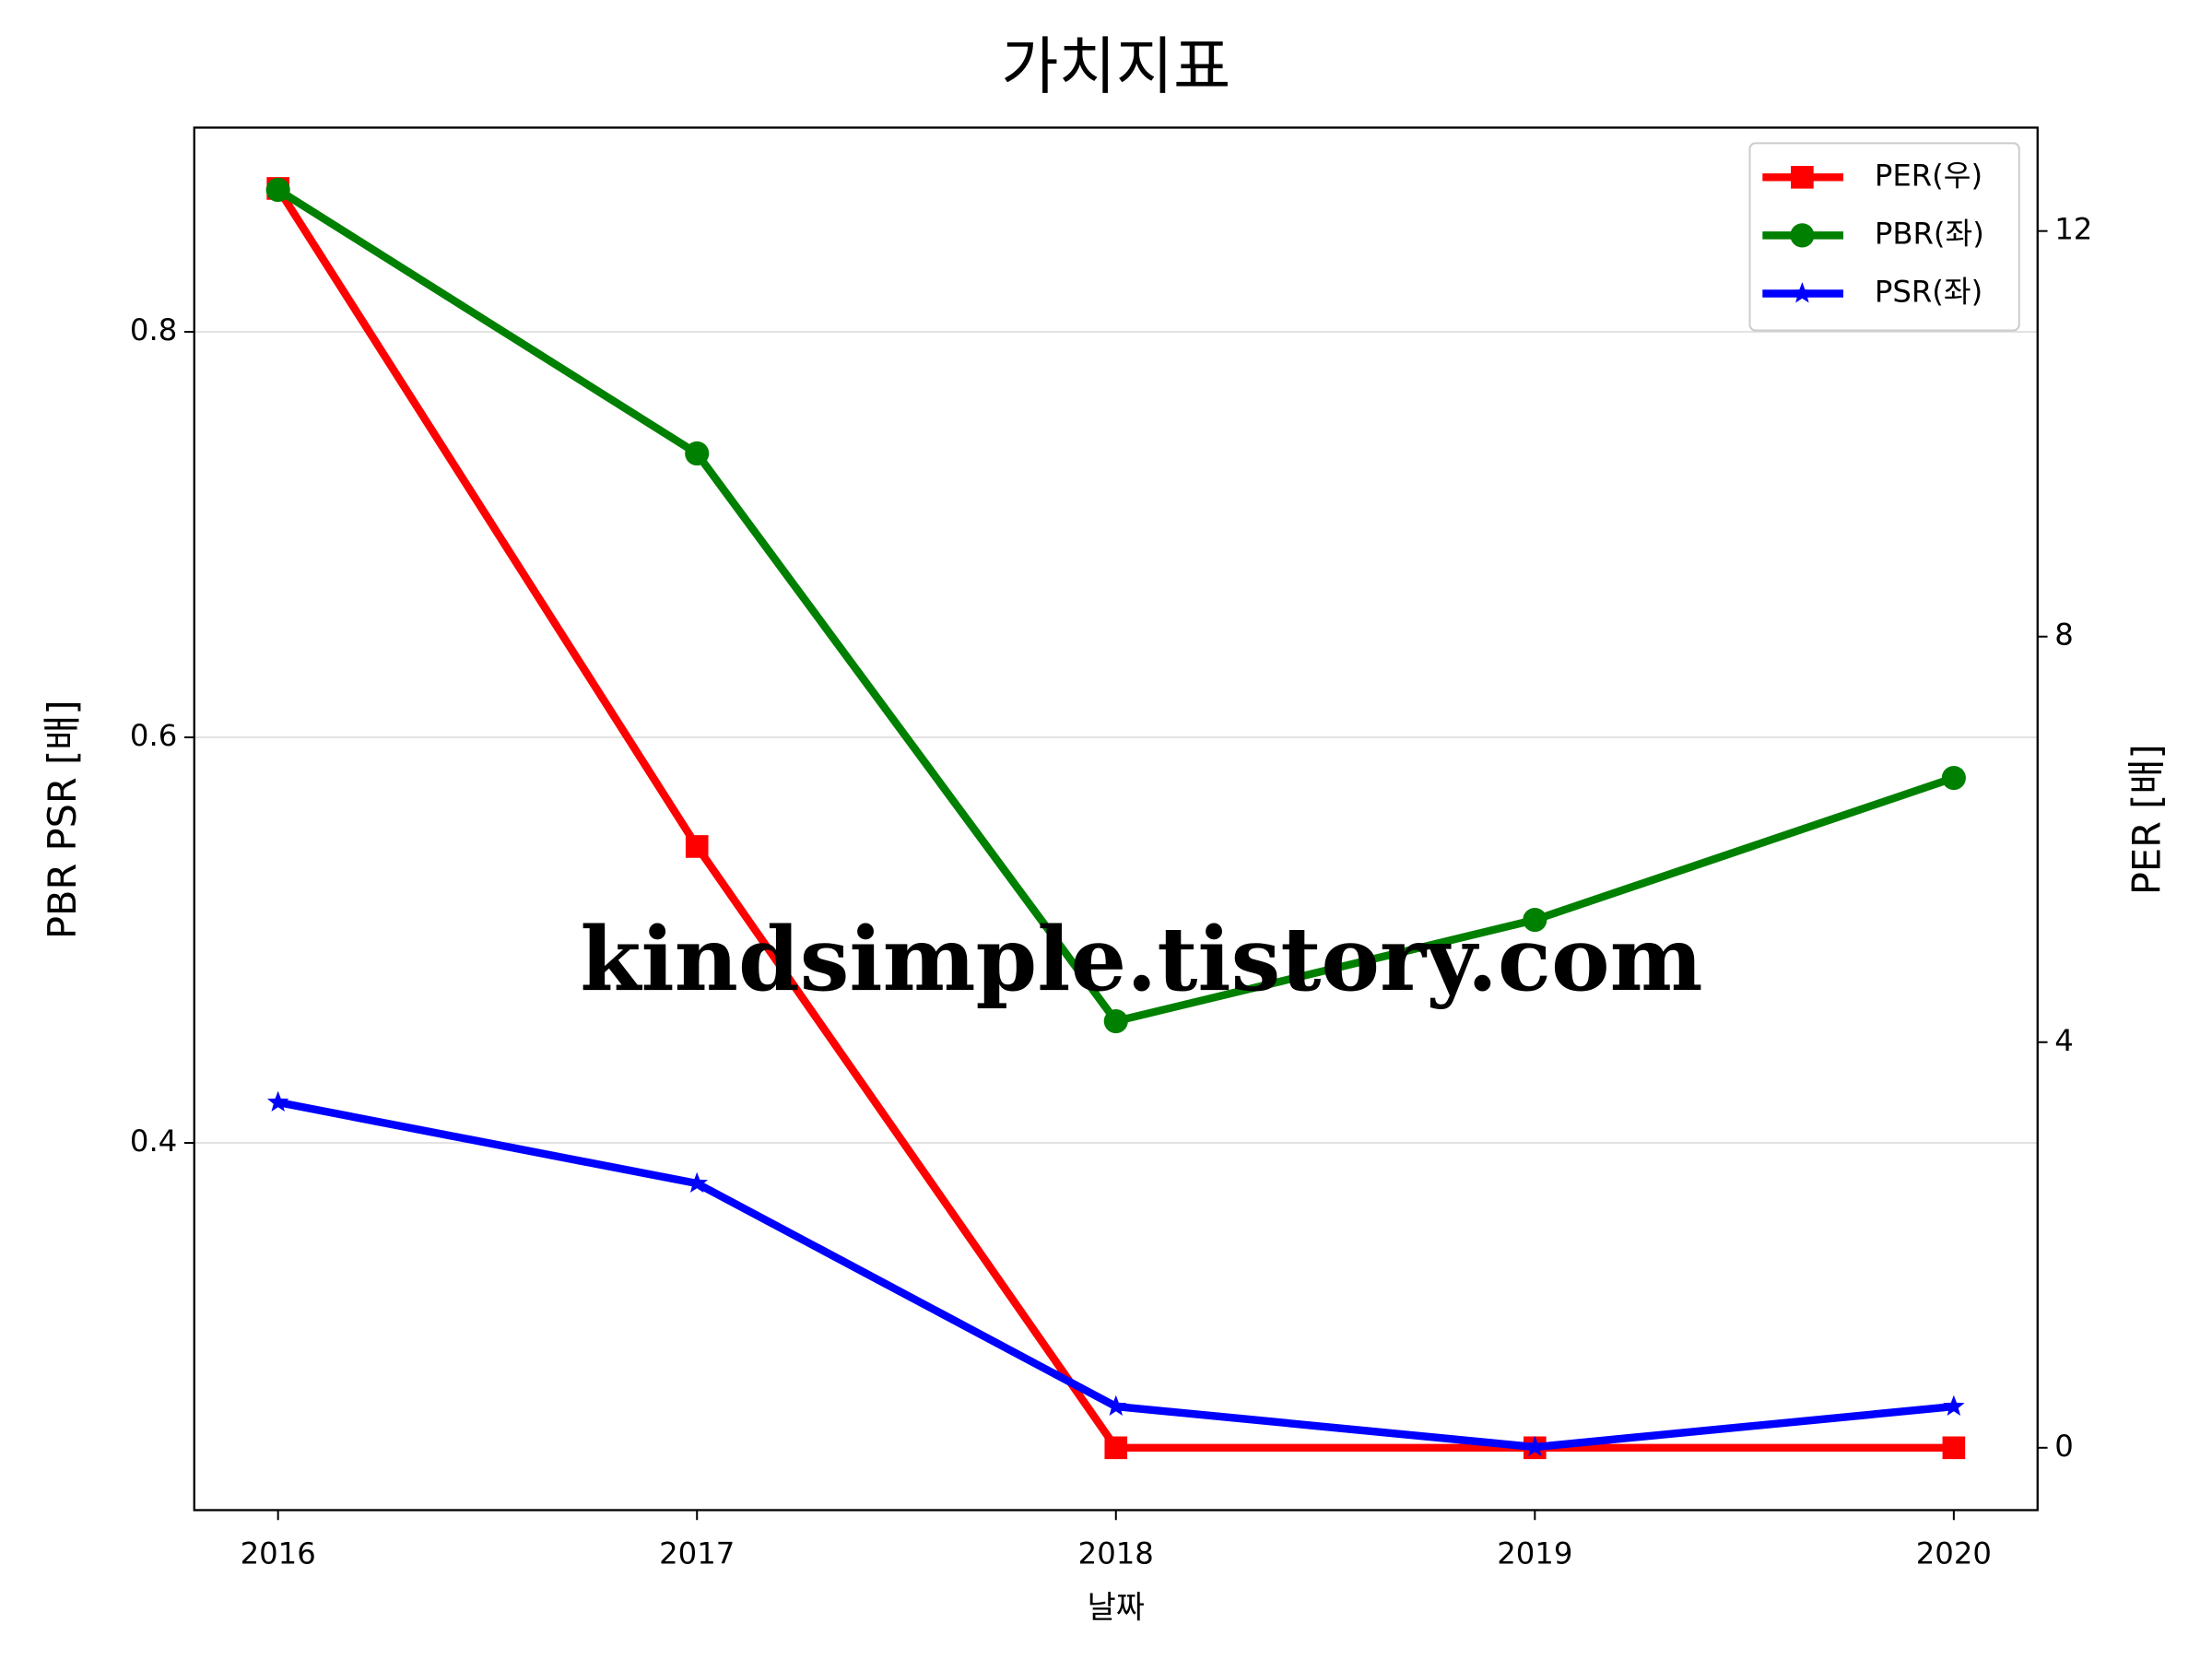 The width and height of the screenshot is (2212, 1659). What do you see at coordinates (2064, 1446) in the screenshot?
I see `y2-tick-label: 0` at bounding box center [2064, 1446].